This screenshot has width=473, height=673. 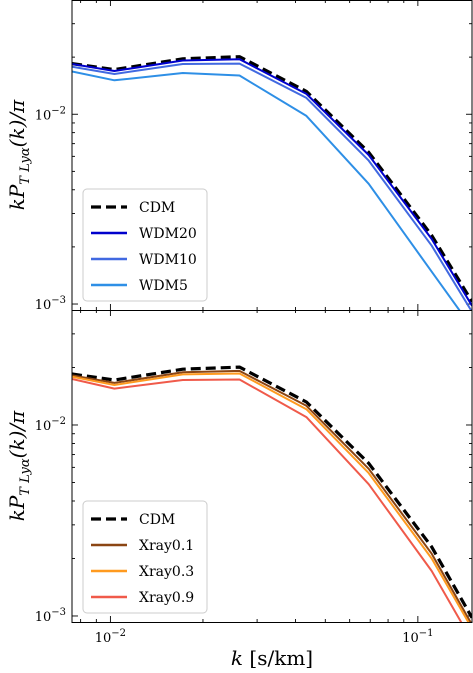 What do you see at coordinates (166, 598) in the screenshot?
I see `legend-label: Xray0.9` at bounding box center [166, 598].